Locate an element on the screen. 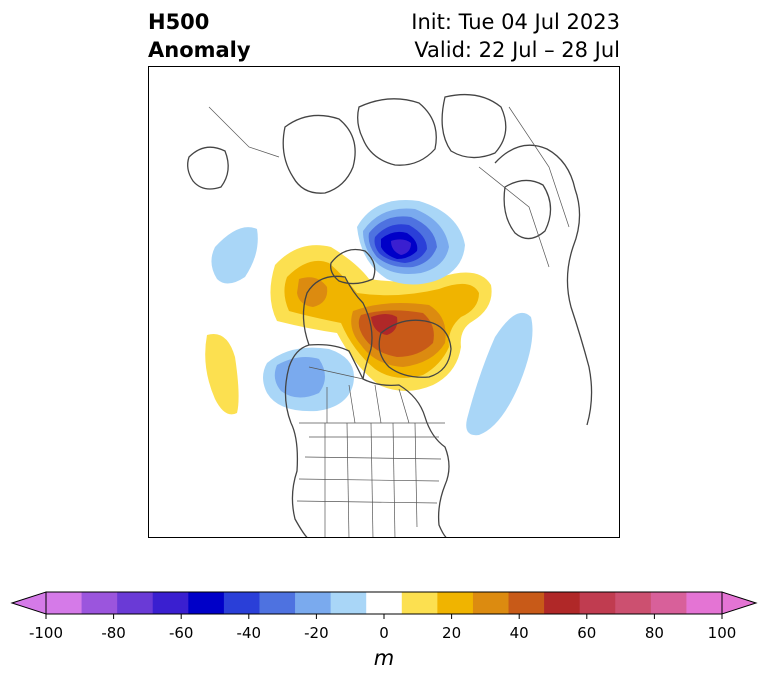 Image resolution: width=768 pixels, height=684 pixels. colorbar-tick-label: 20 is located at coordinates (452, 633).